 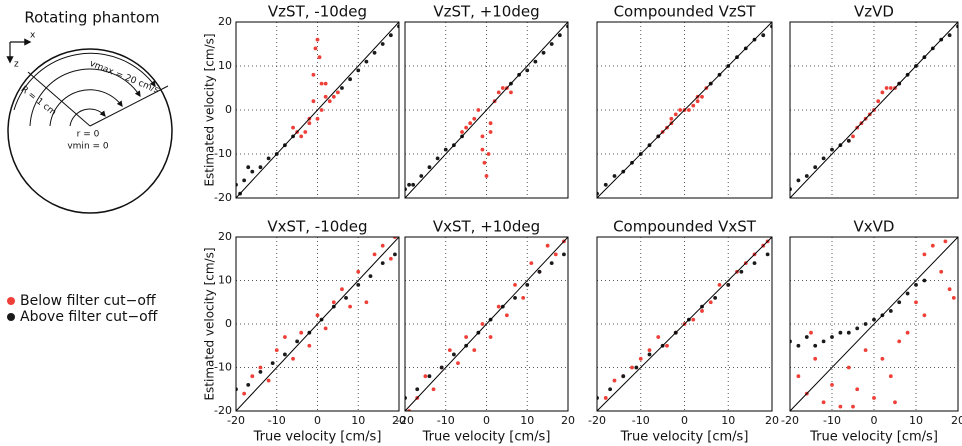 What do you see at coordinates (38, 101) in the screenshot?
I see `radius-label: R = 1 cm` at bounding box center [38, 101].